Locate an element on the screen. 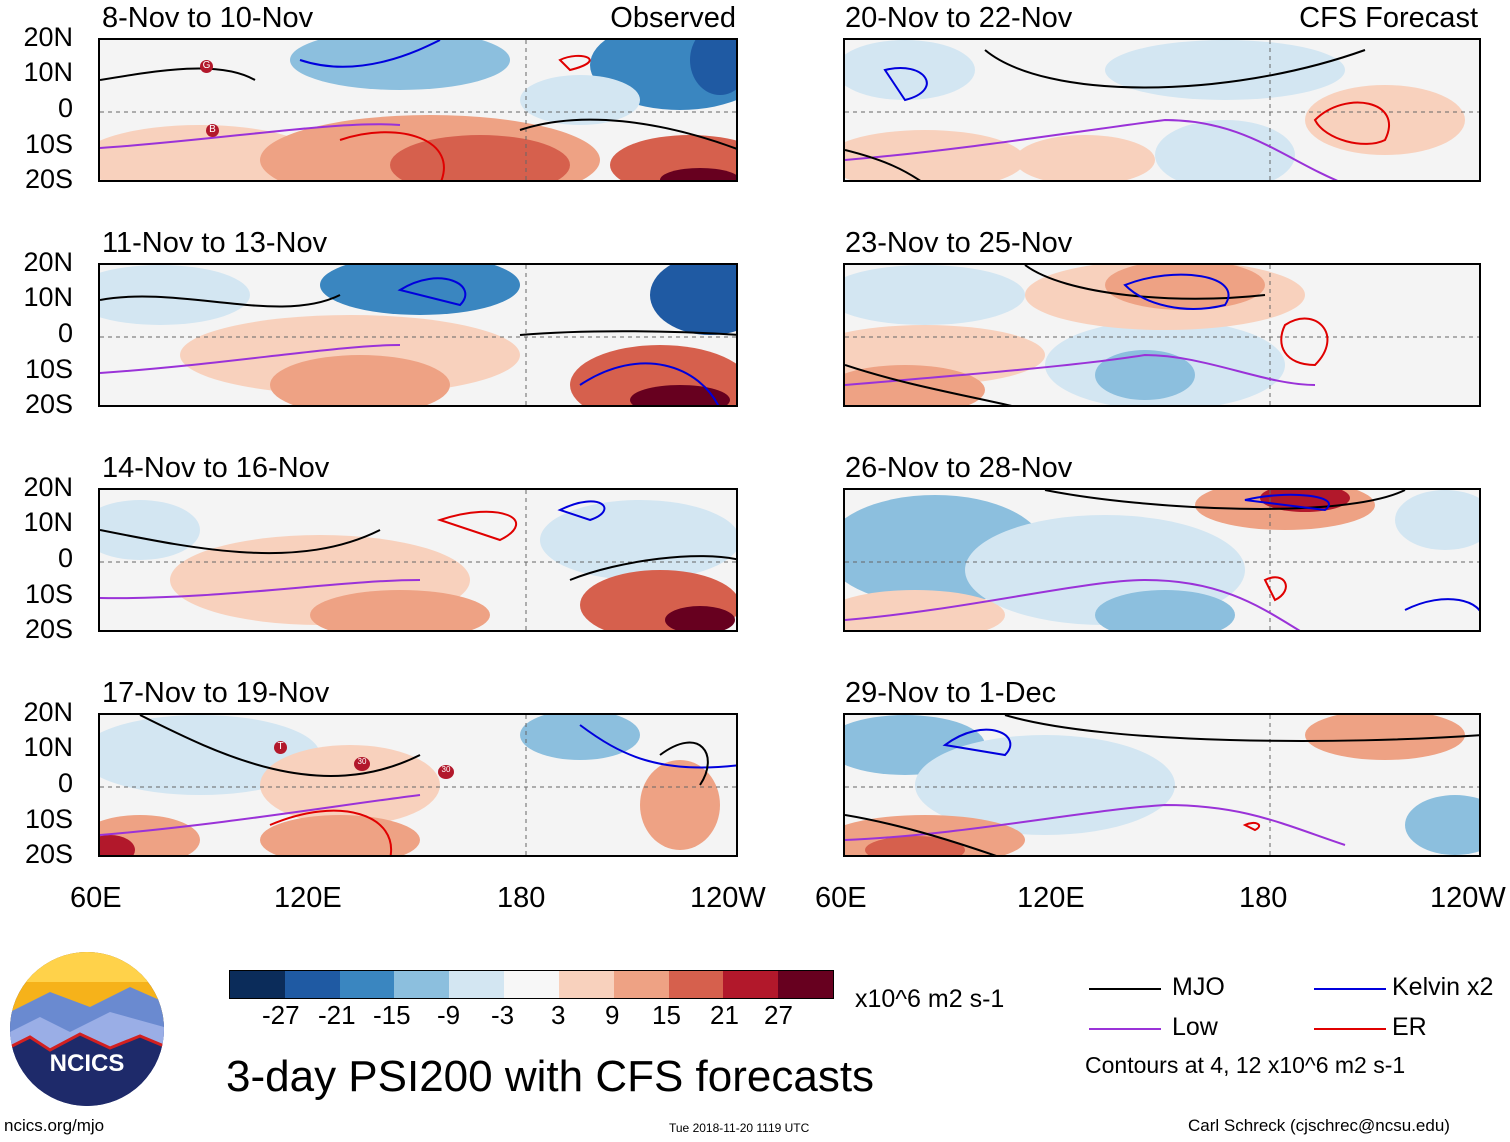  panel-title-2: 11-Nov to 13-Nov is located at coordinates (215, 243).